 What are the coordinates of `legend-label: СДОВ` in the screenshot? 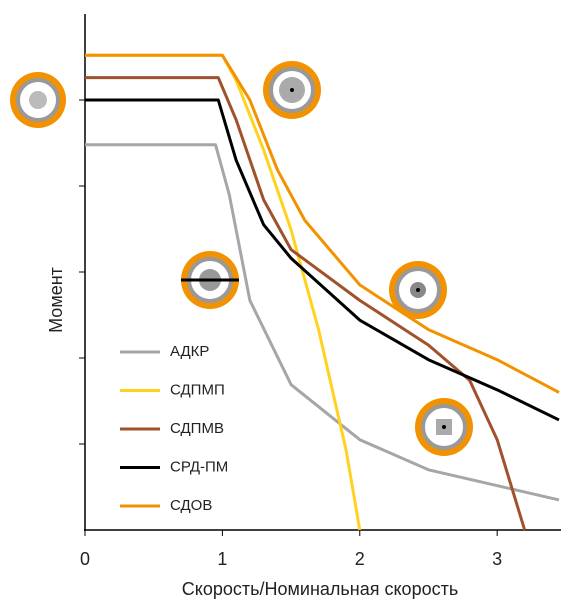 It's located at (191, 505).